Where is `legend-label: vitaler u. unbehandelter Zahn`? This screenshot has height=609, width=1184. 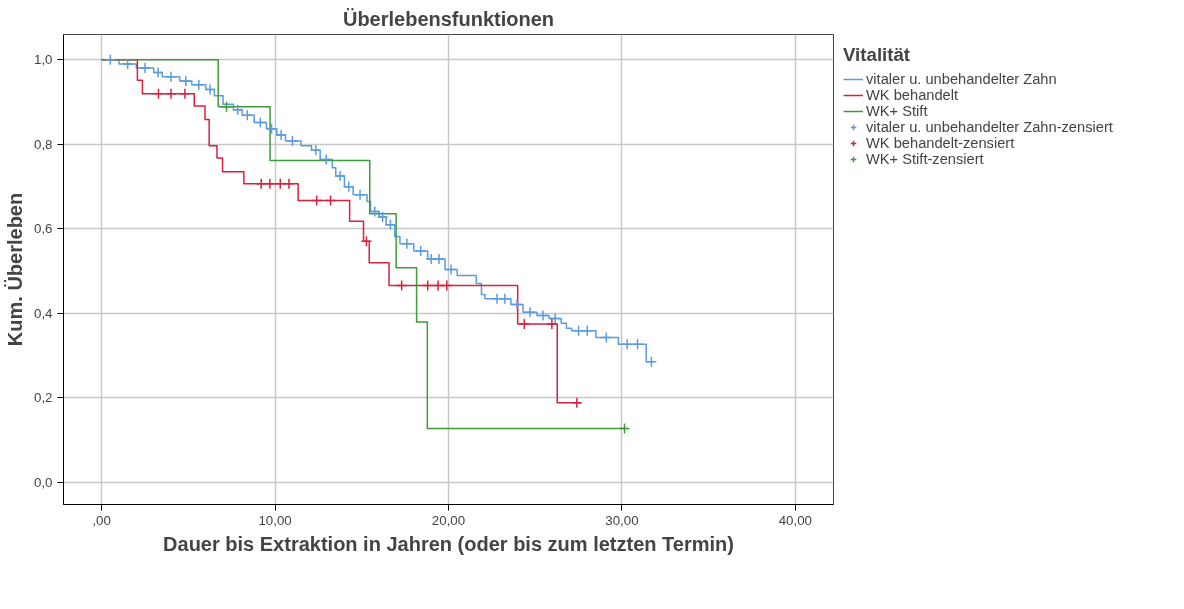 legend-label: vitaler u. unbehandelter Zahn is located at coordinates (961, 79).